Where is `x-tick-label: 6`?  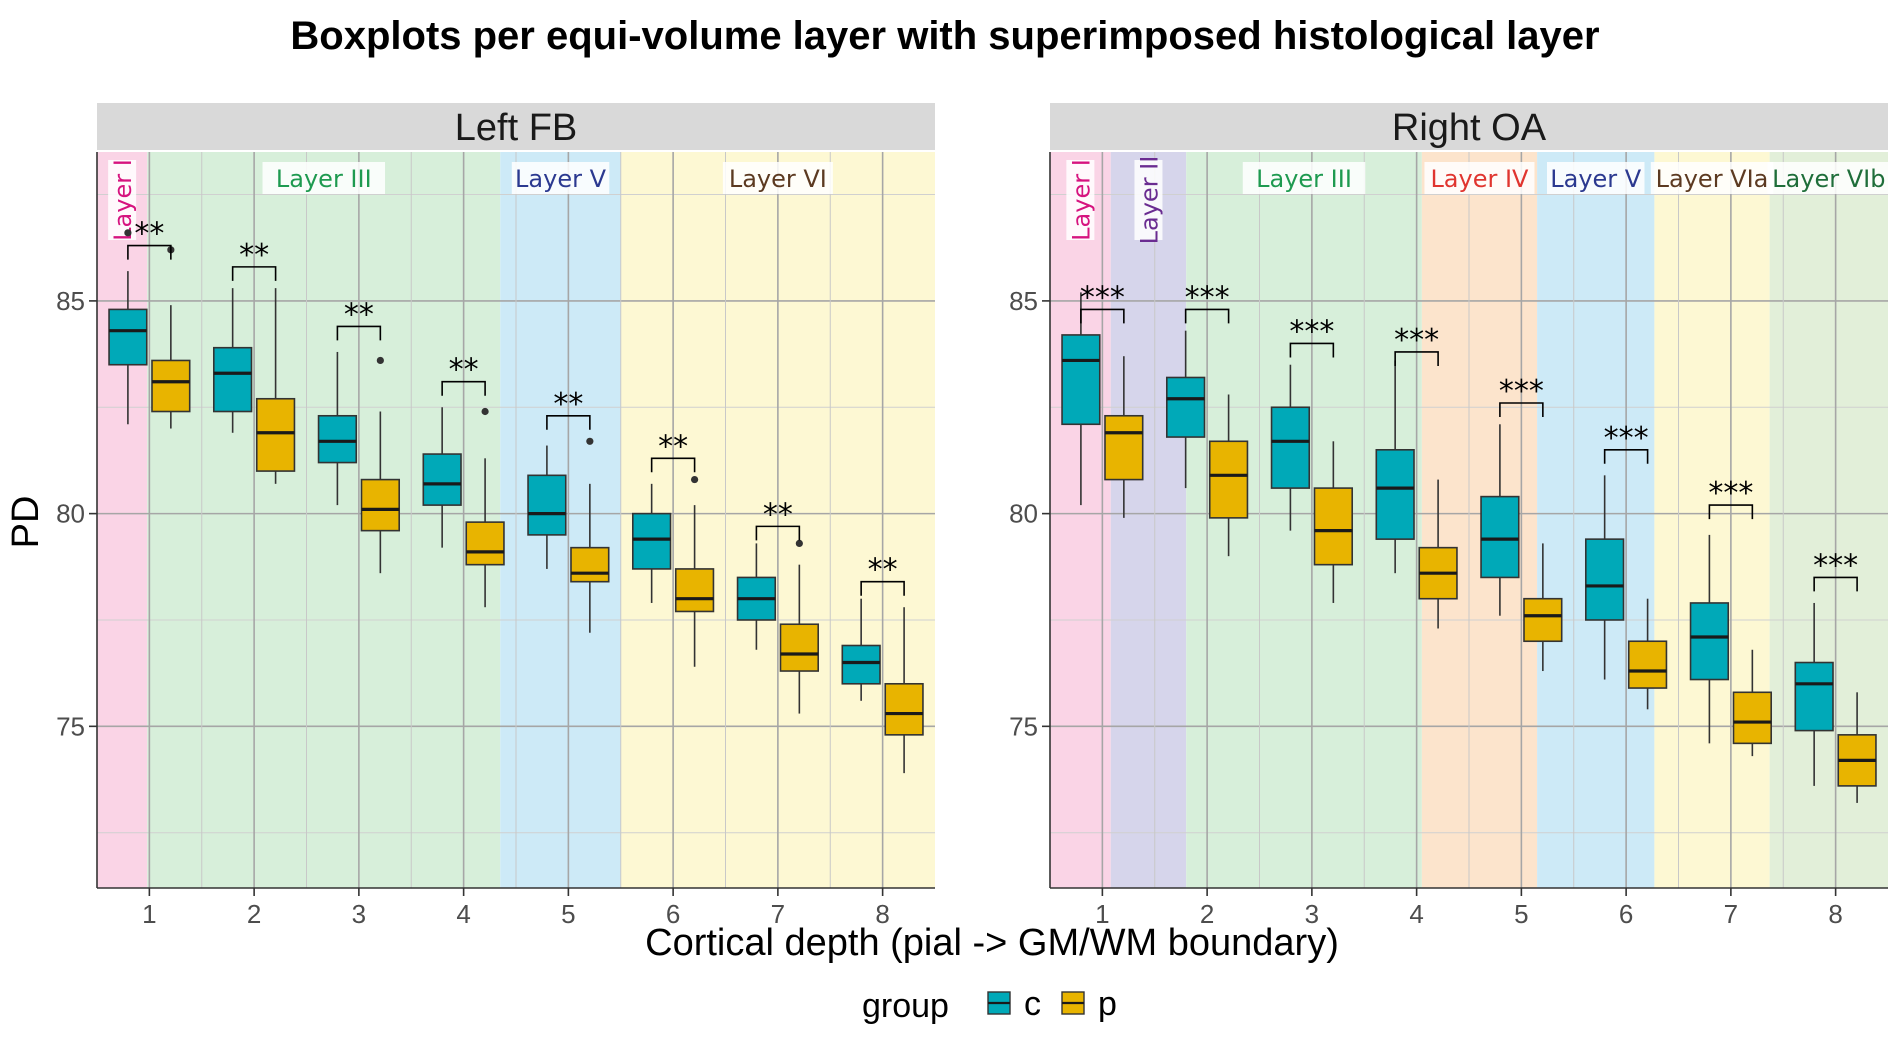
x-tick-label: 6 is located at coordinates (1626, 914).